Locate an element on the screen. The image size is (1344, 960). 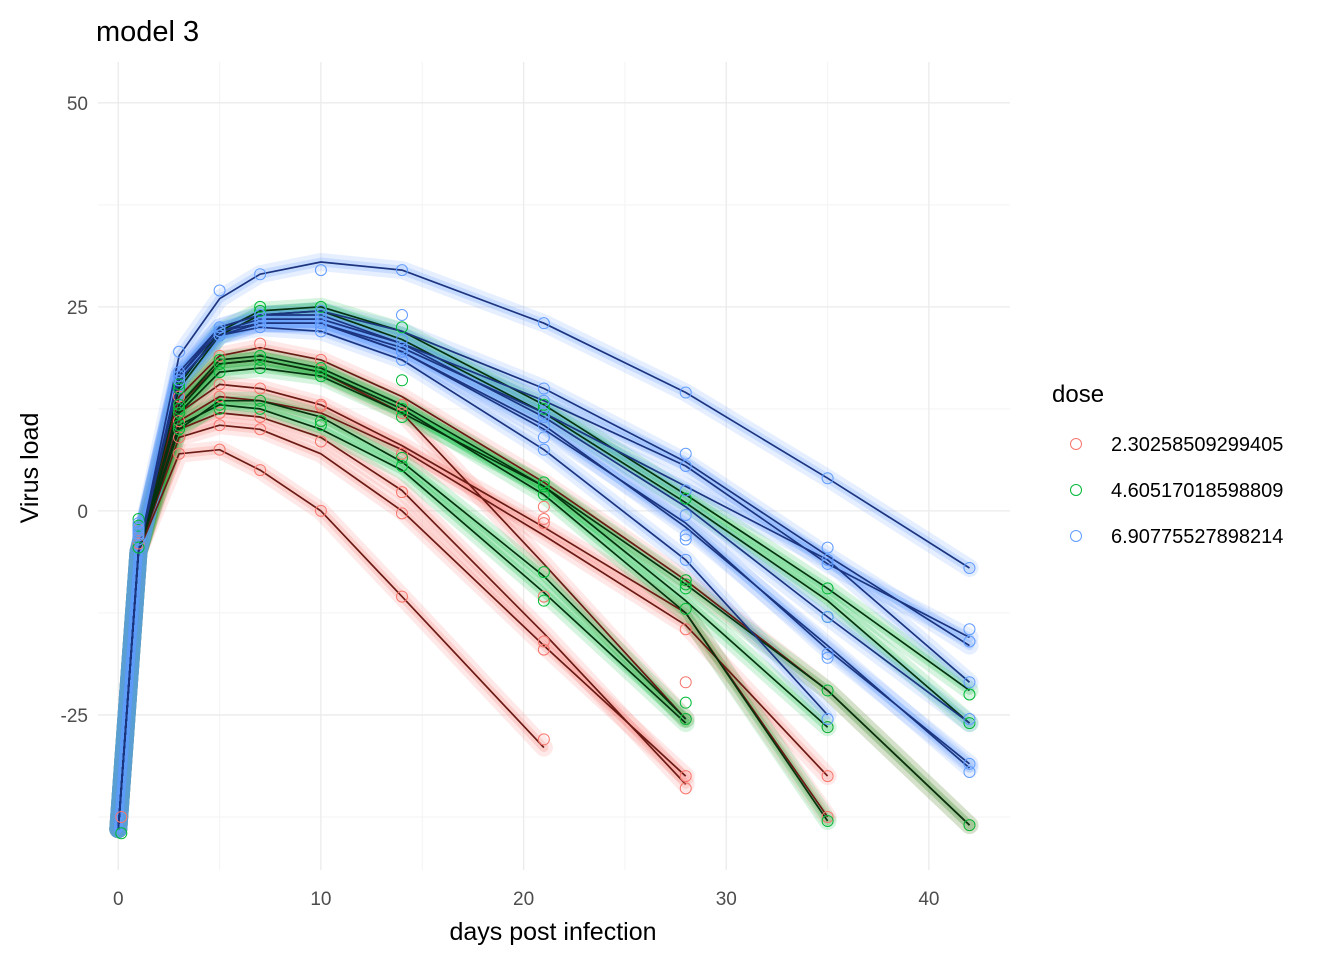
x-tick-label: 0 is located at coordinates (118, 899).